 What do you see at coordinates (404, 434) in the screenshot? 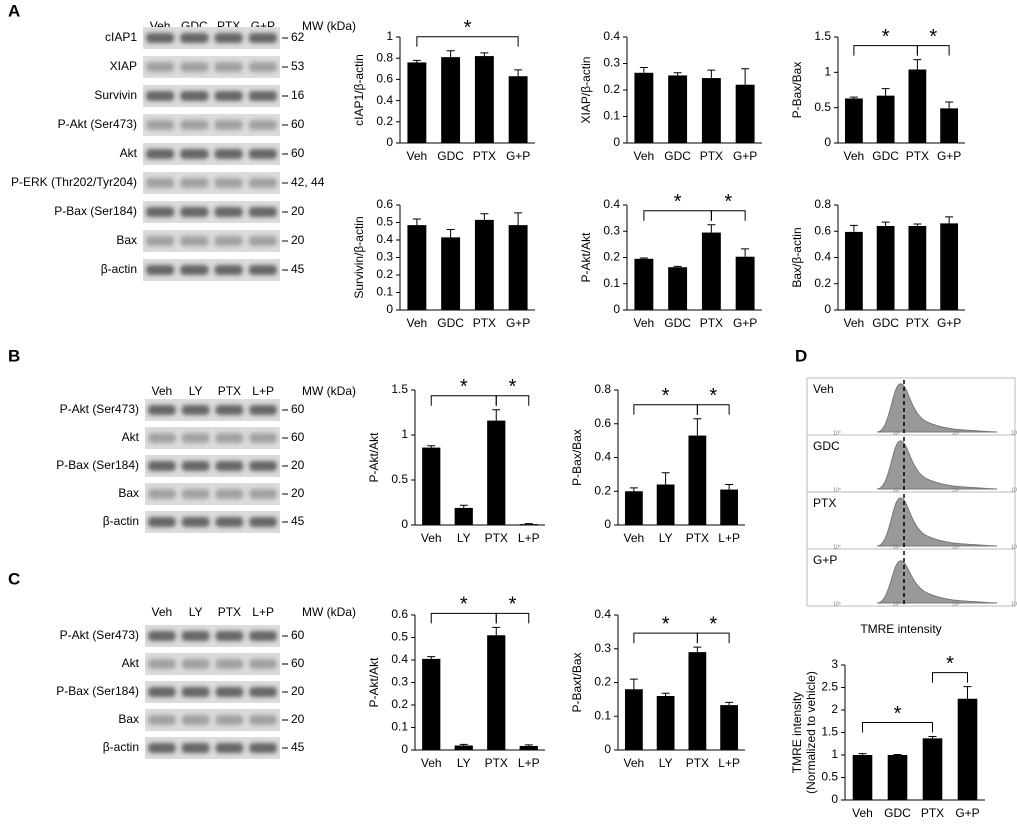
I see `y-tick-label: 1` at bounding box center [404, 434].